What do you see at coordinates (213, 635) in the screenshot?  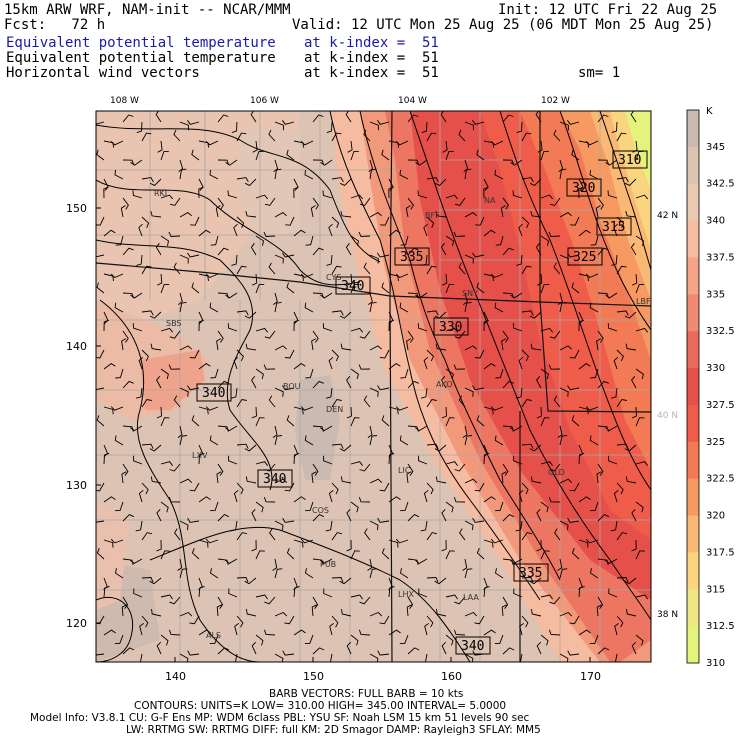 I see `station-label: ALS` at bounding box center [213, 635].